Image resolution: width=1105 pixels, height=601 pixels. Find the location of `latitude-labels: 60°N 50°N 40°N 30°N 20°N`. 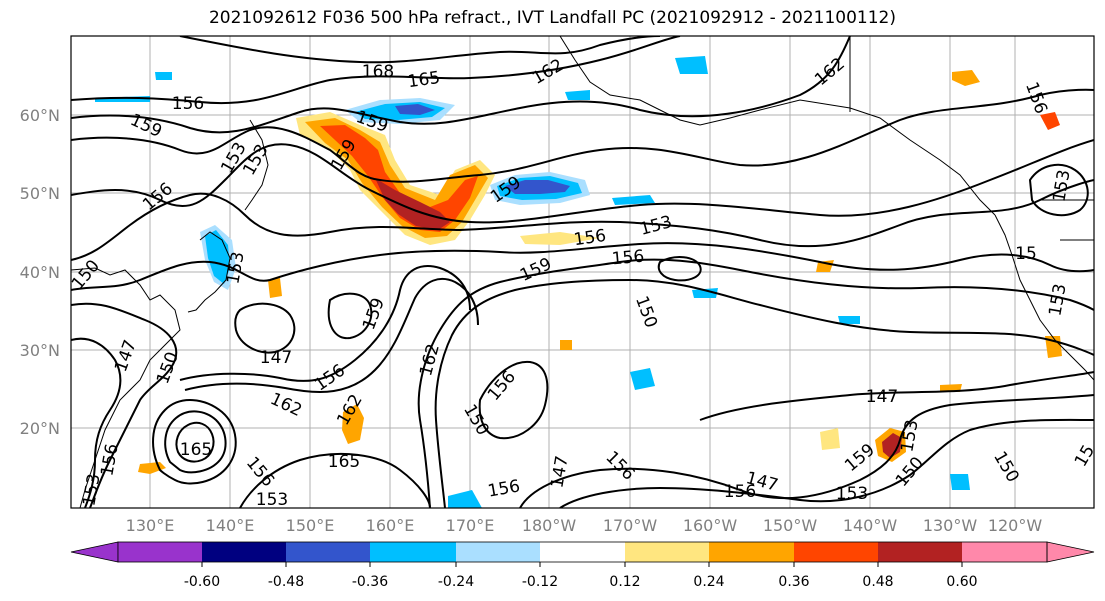

latitude-labels: 60°N 50°N 40°N 30°N 20°N is located at coordinates (40, 272).